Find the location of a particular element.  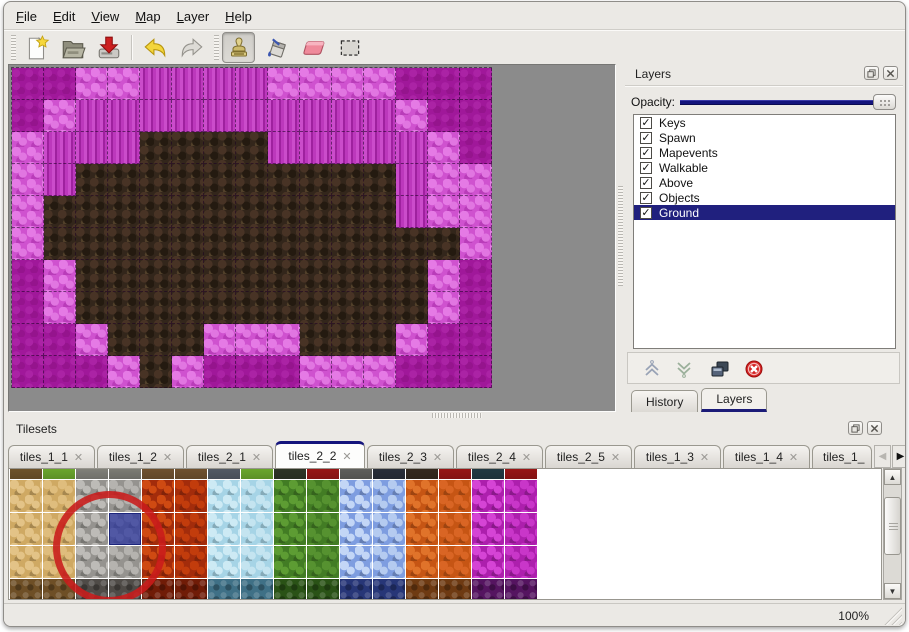

tileset-tile-magenta-b-r4 is located at coordinates (521, 589).